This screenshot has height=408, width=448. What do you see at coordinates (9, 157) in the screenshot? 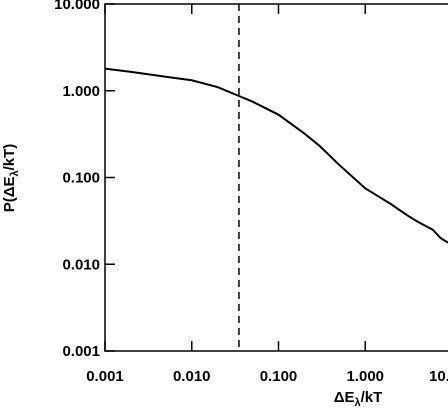
I see `y-label-tail: /kT)` at bounding box center [9, 157].